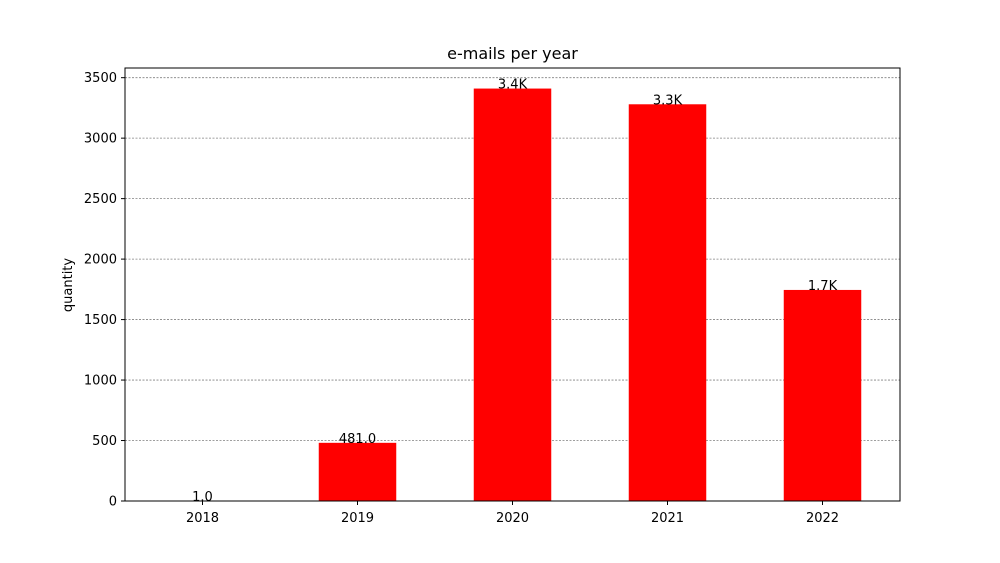 This screenshot has width=1000, height=563. Describe the element at coordinates (202, 497) in the screenshot. I see `data-label: 1.0` at that location.